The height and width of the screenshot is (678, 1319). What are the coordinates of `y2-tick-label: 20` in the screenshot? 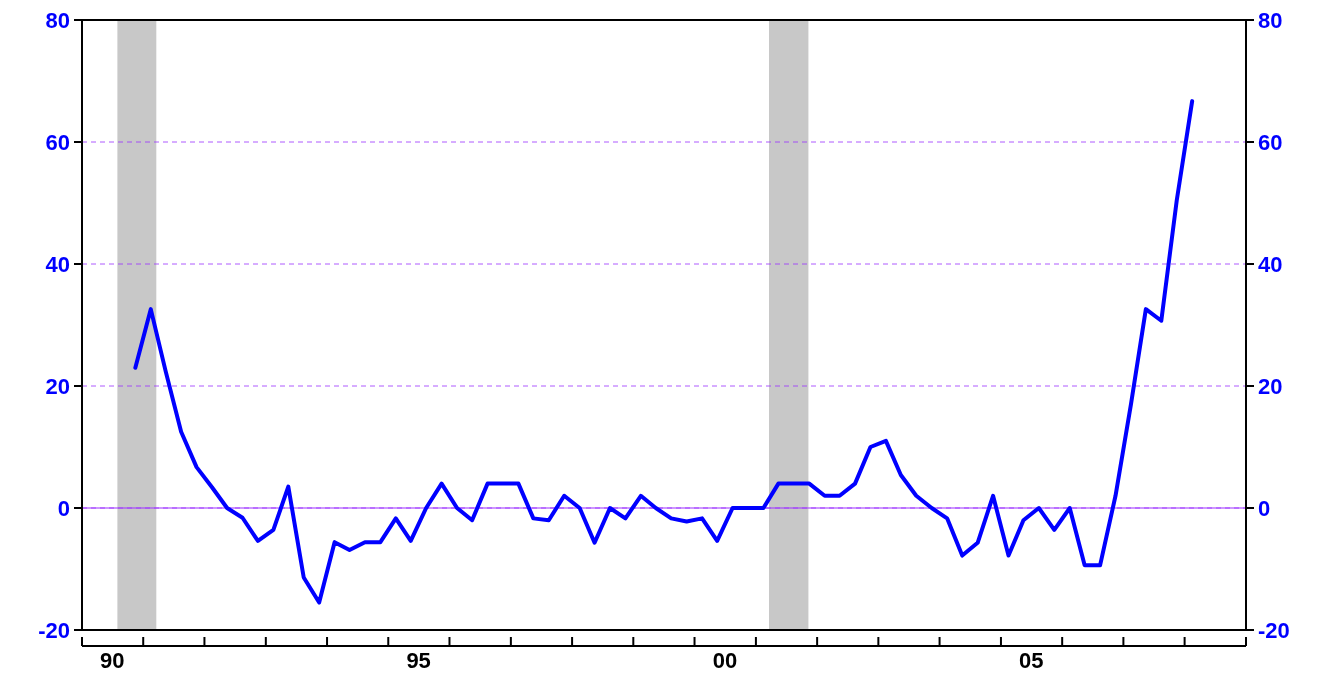 It's located at (1270, 386).